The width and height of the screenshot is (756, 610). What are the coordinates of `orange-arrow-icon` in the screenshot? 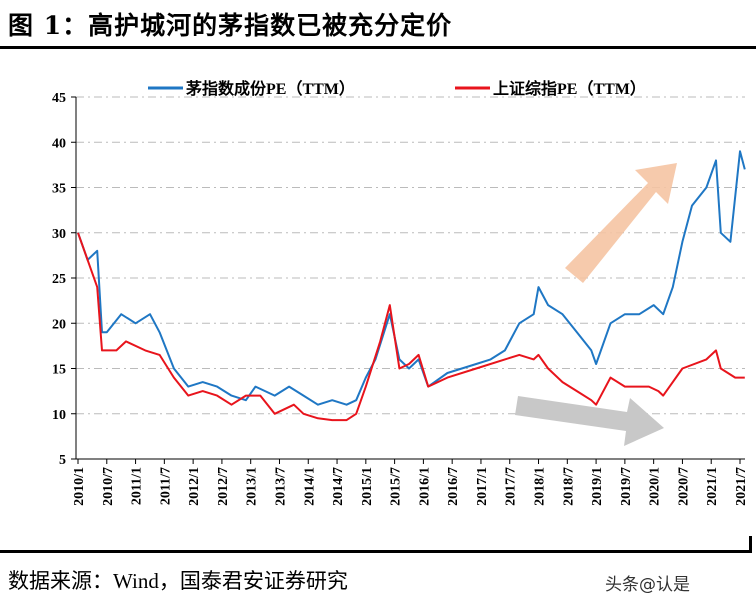 It's located at (621, 223).